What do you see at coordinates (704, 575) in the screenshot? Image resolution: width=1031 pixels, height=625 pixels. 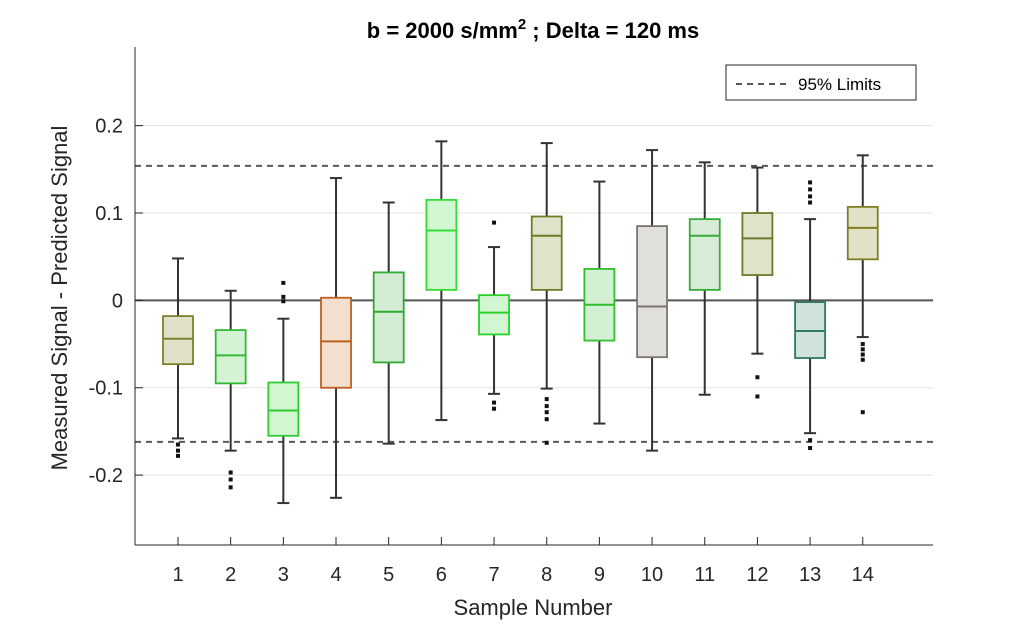 I see `x-tick-label: 11` at bounding box center [704, 575].